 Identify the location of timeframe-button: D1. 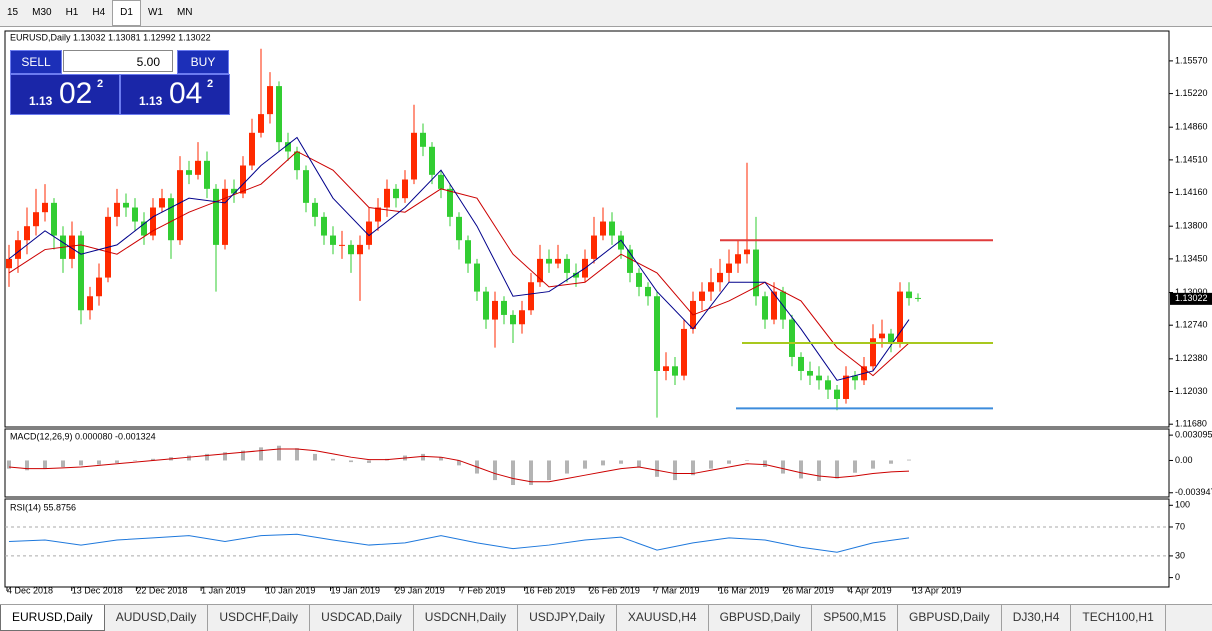
(126, 13).